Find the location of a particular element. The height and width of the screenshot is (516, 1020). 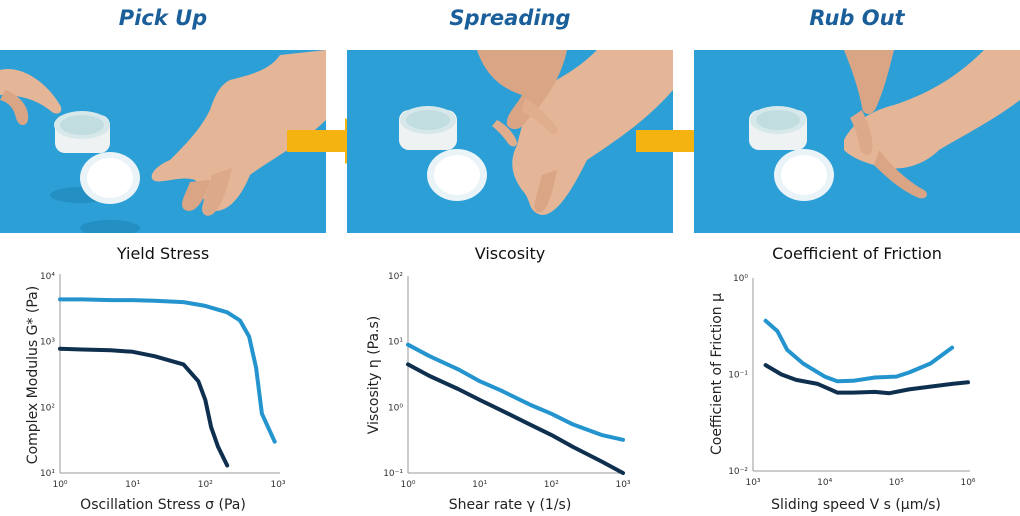

chart-title-viscosity: Viscosity is located at coordinates (510, 253).